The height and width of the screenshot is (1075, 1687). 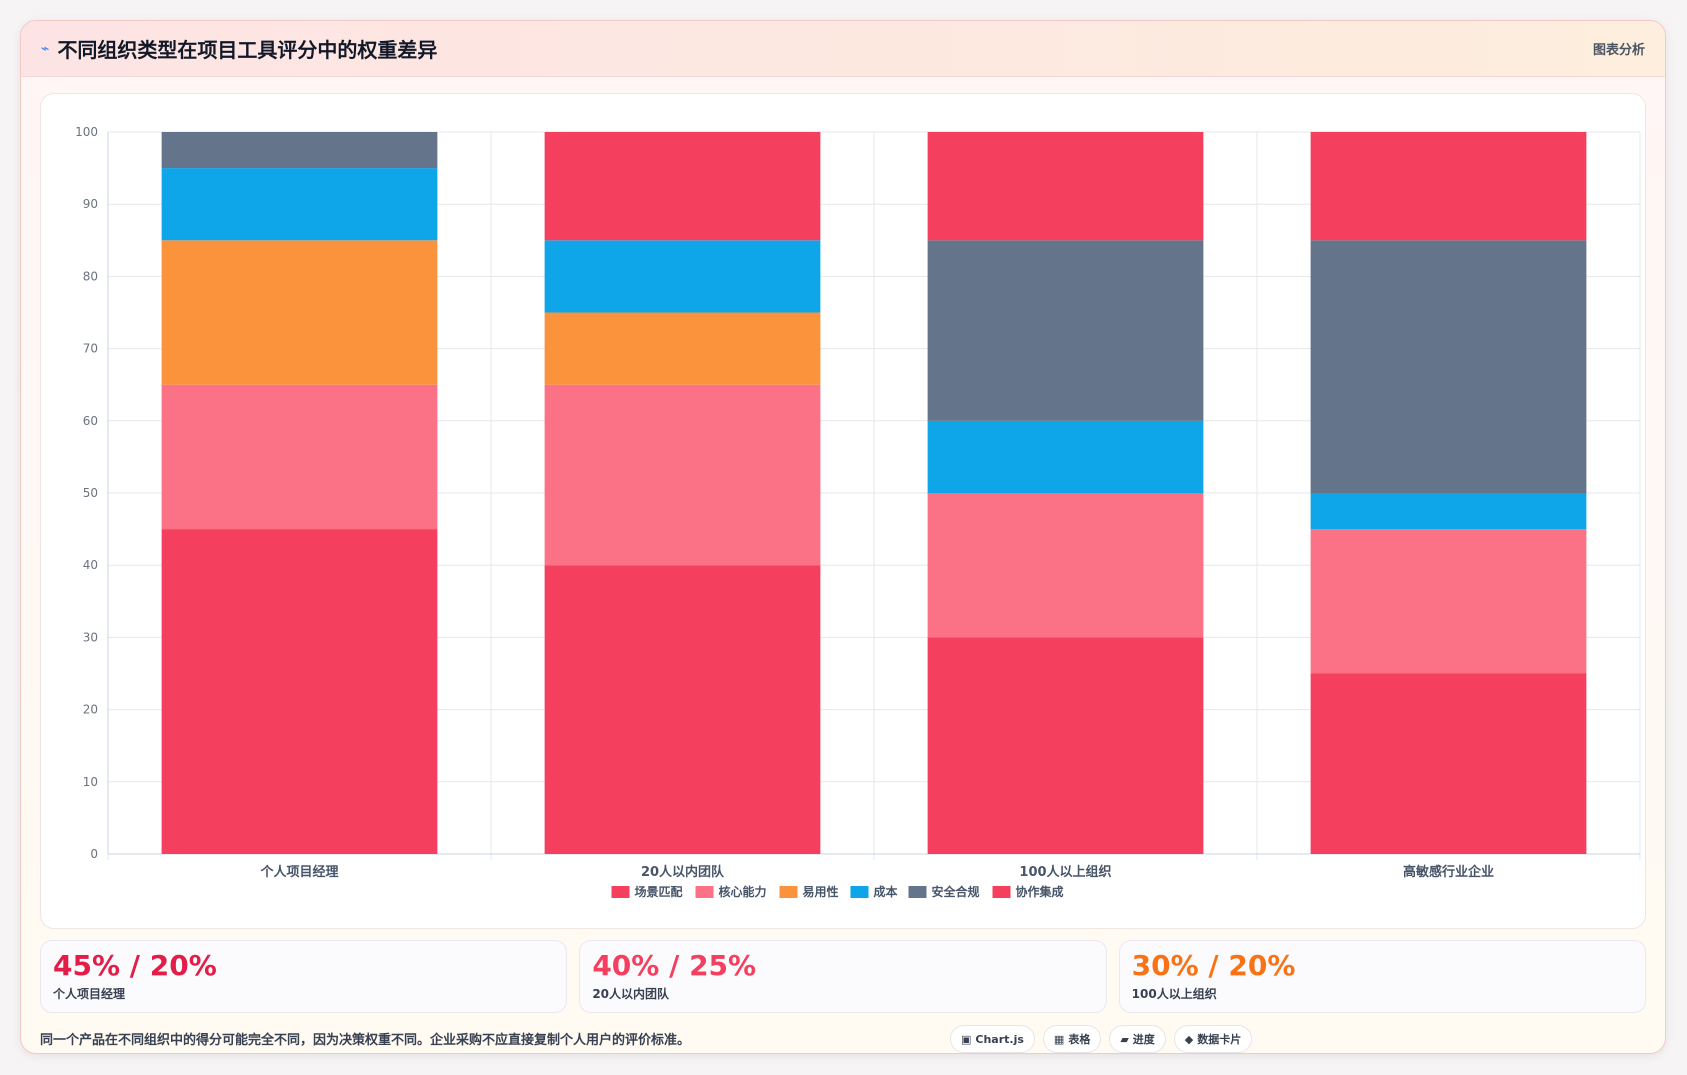 What do you see at coordinates (1448, 872) in the screenshot?
I see `x-tick-label: 高敏感行业企业` at bounding box center [1448, 872].